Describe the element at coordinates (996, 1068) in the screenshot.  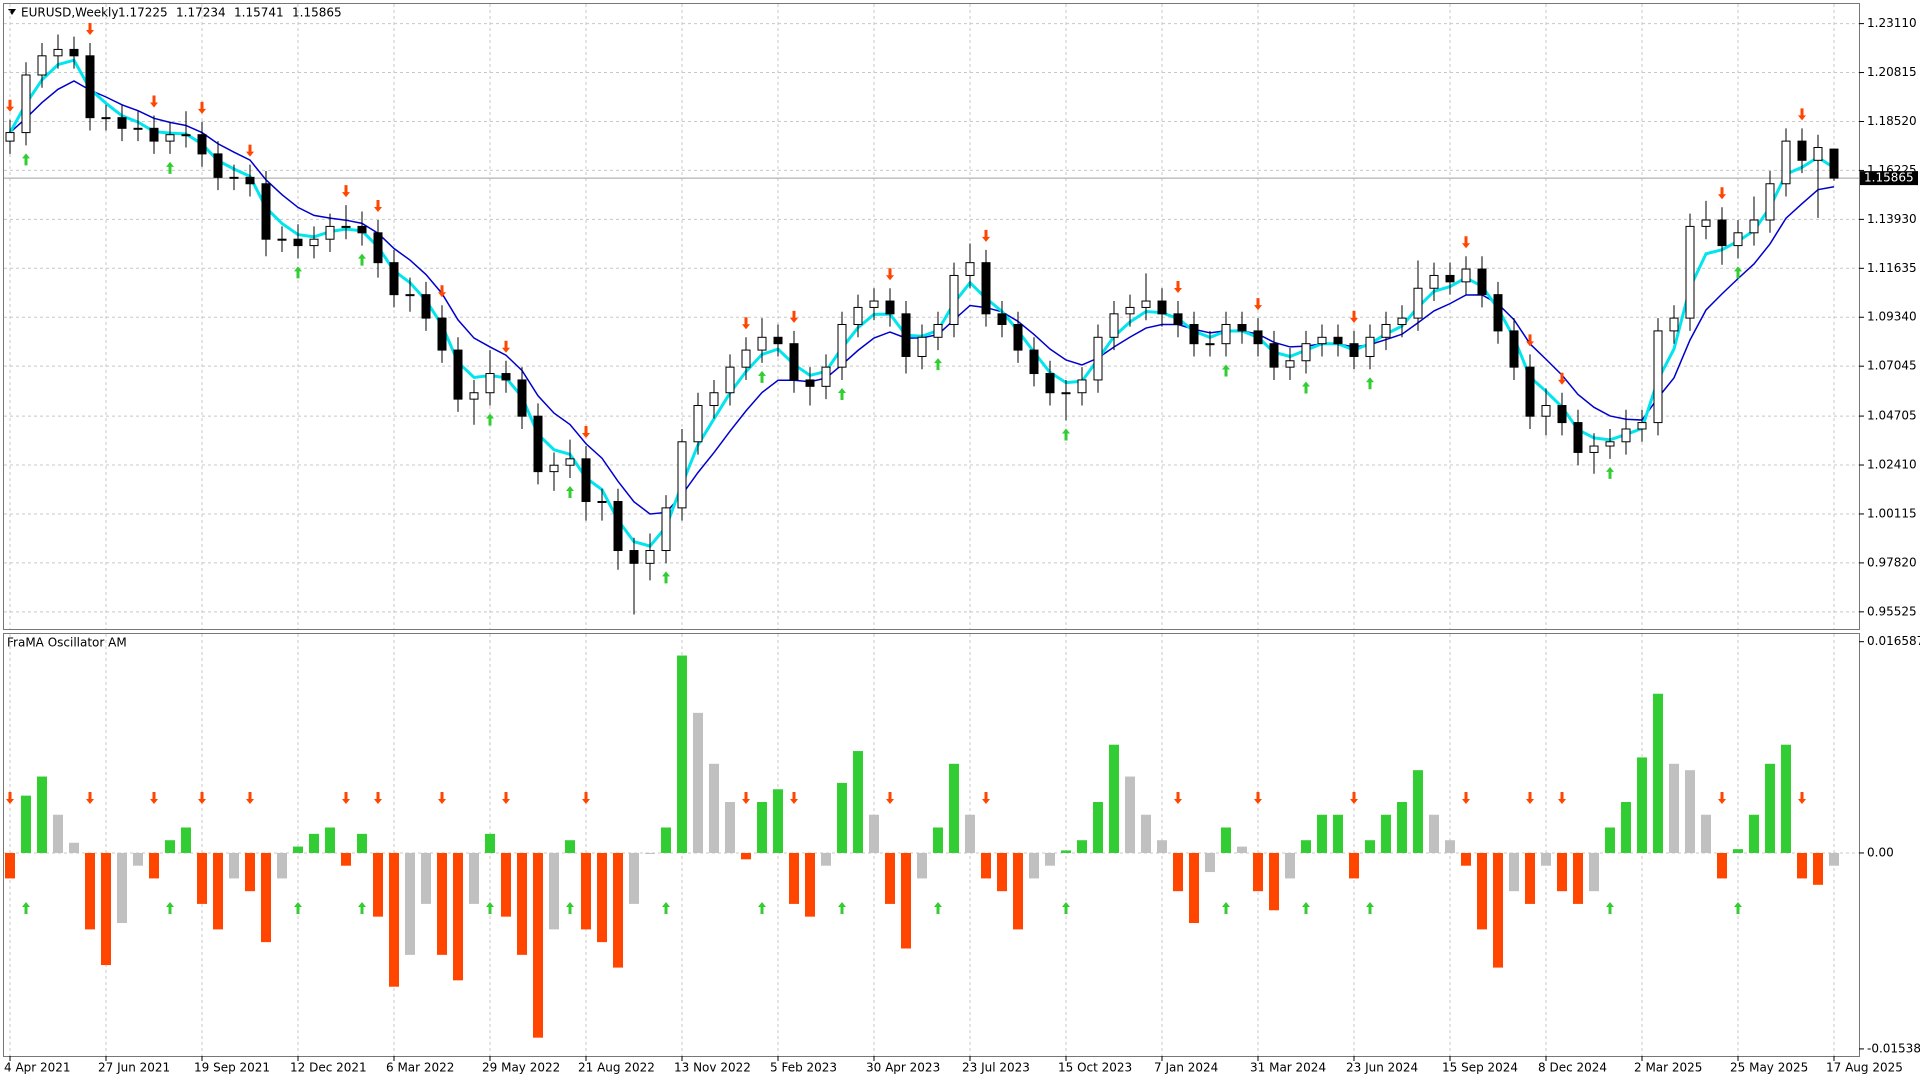
I see `x-tick-label: 23 Jul 2023` at that location.